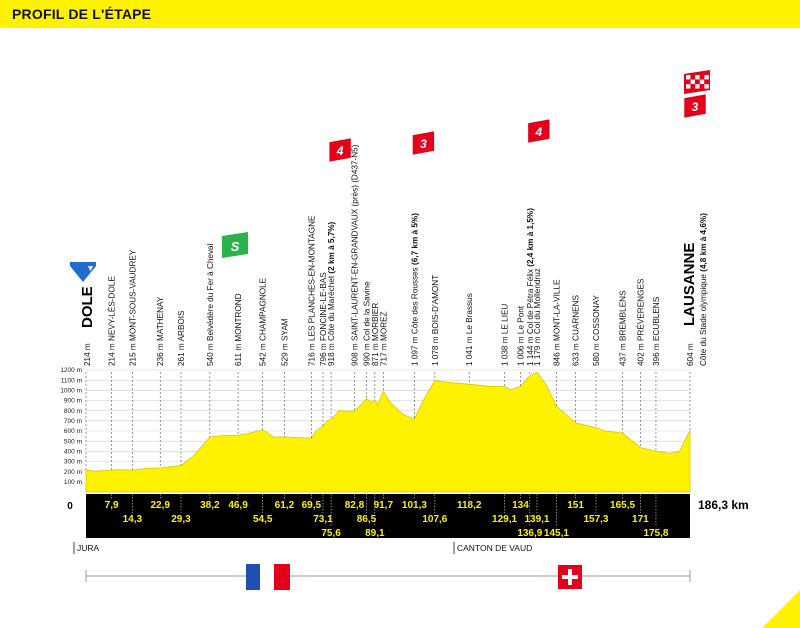  Describe the element at coordinates (160, 331) in the screenshot. I see `waypoint-label: 236 m MATHENAY` at that location.